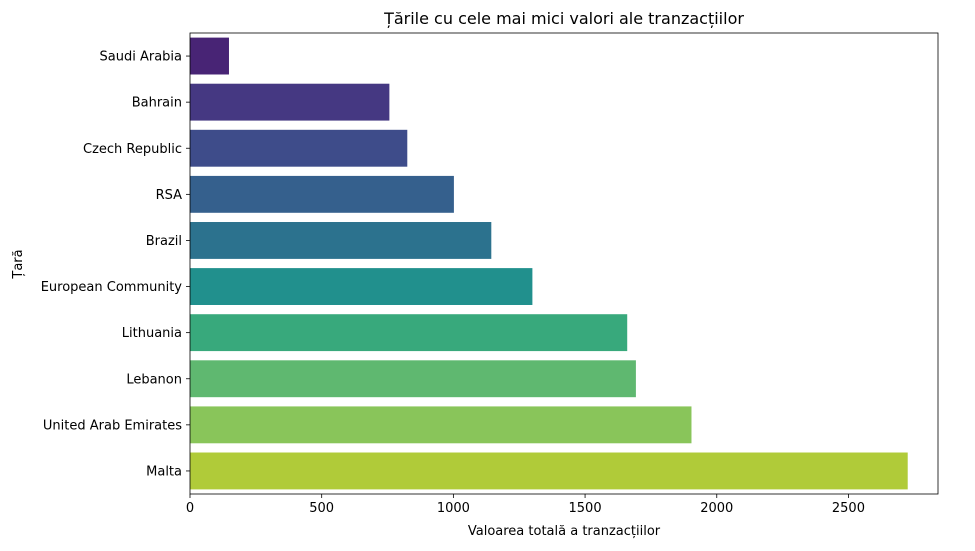 The width and height of the screenshot is (975, 551). I want to click on x-tick-label: 500, so click(321, 508).